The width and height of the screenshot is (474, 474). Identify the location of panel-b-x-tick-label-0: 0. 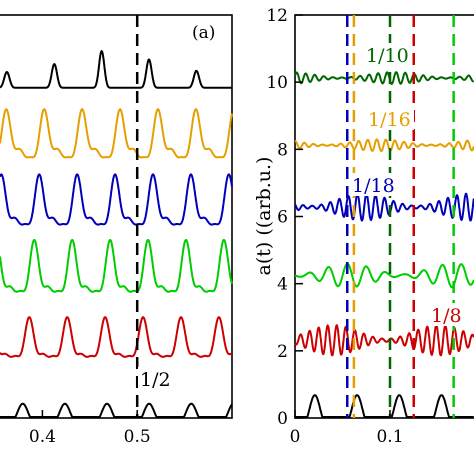
(295, 437).